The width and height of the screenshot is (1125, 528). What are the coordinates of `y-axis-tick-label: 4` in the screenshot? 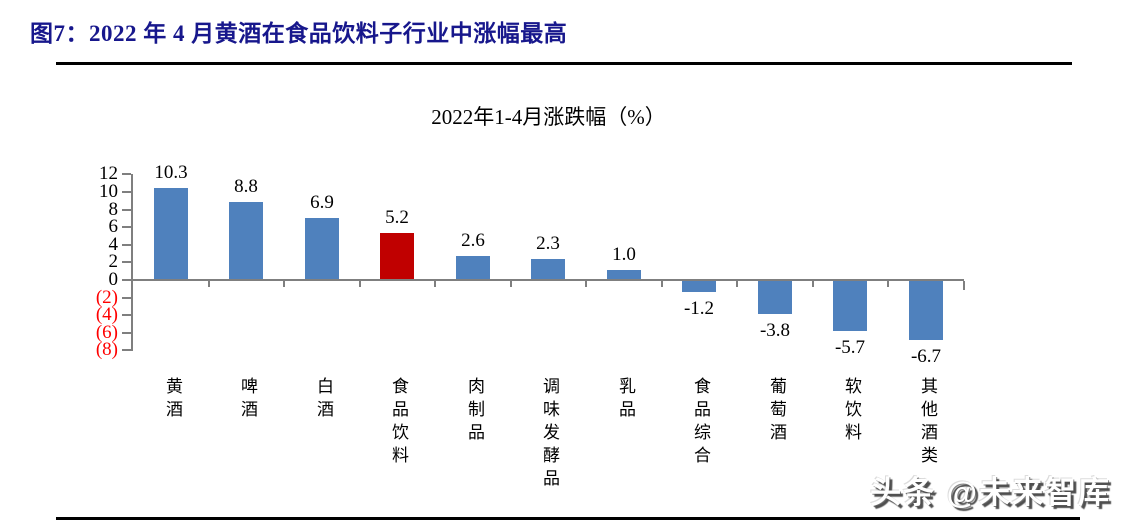 It's located at (113, 244).